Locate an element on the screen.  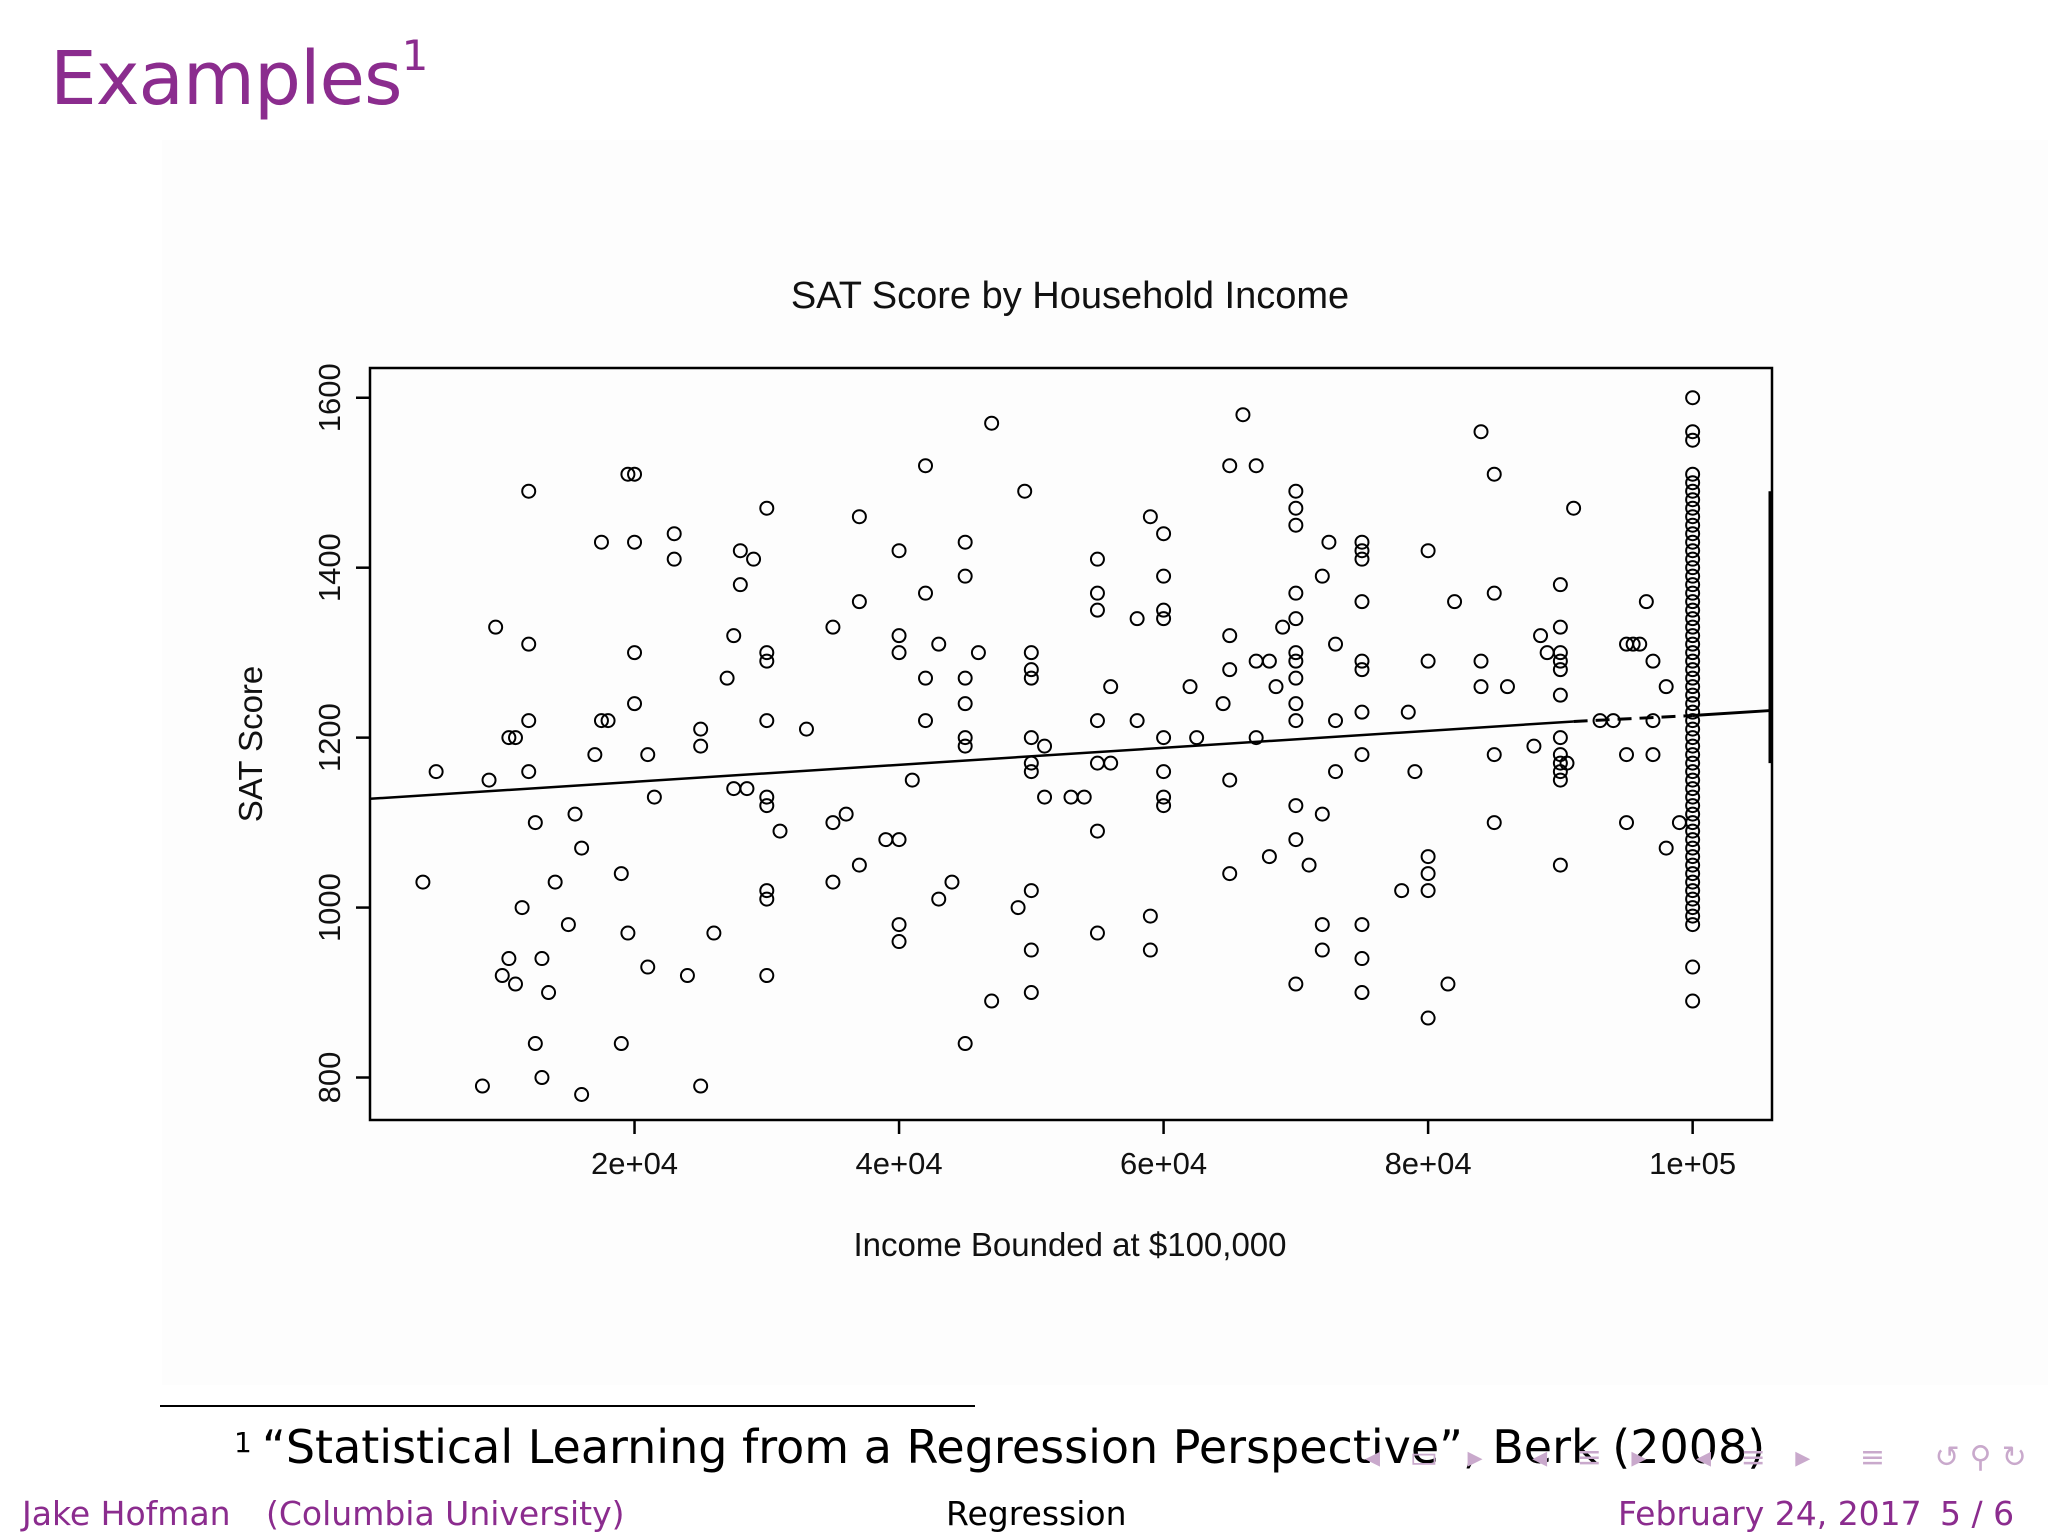
nav-toc-icon: ≡ is located at coordinates (1877, 1457).